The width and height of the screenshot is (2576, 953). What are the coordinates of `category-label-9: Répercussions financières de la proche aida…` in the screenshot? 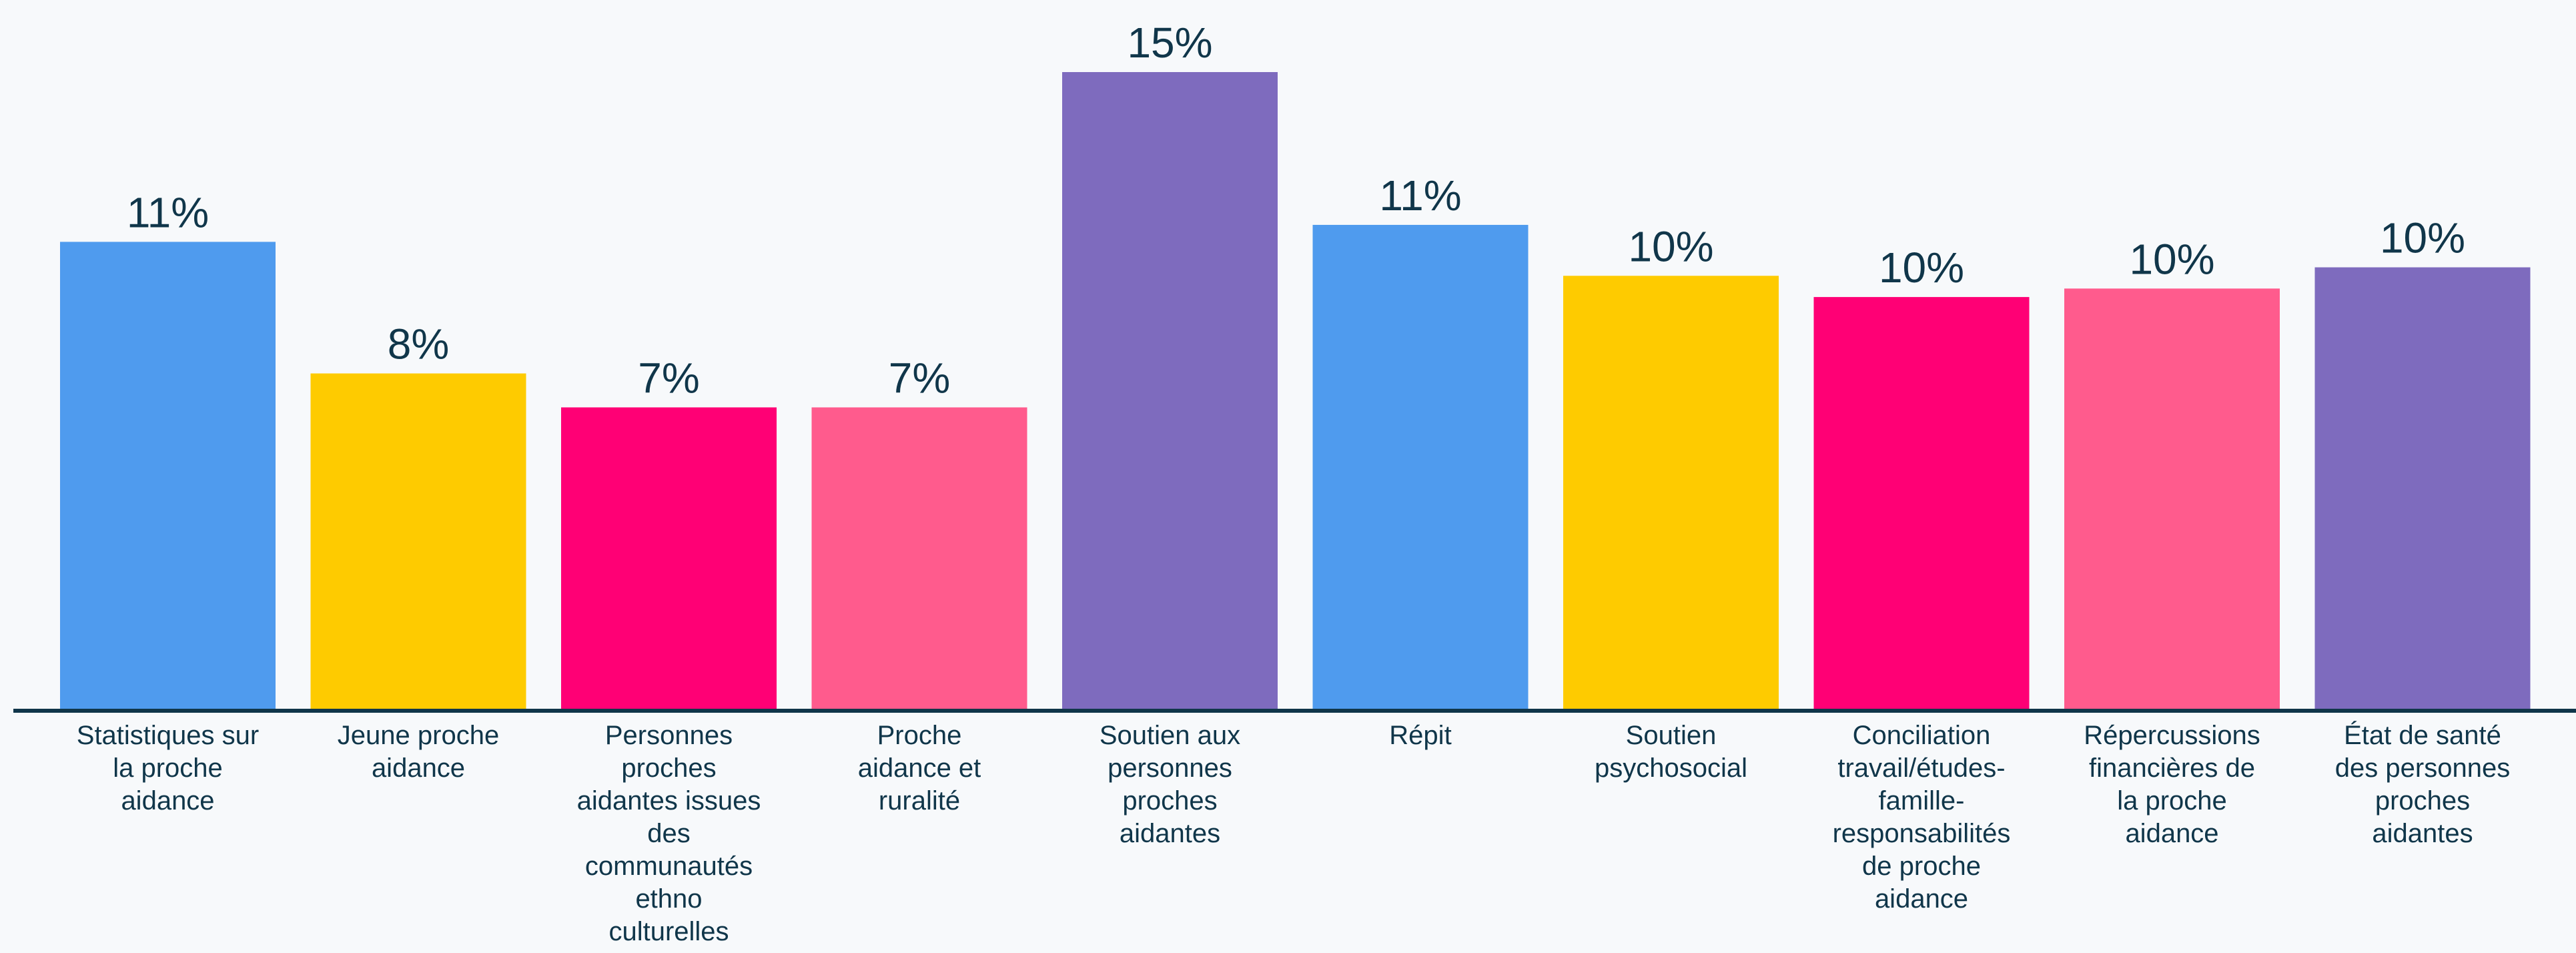 It's located at (2172, 784).